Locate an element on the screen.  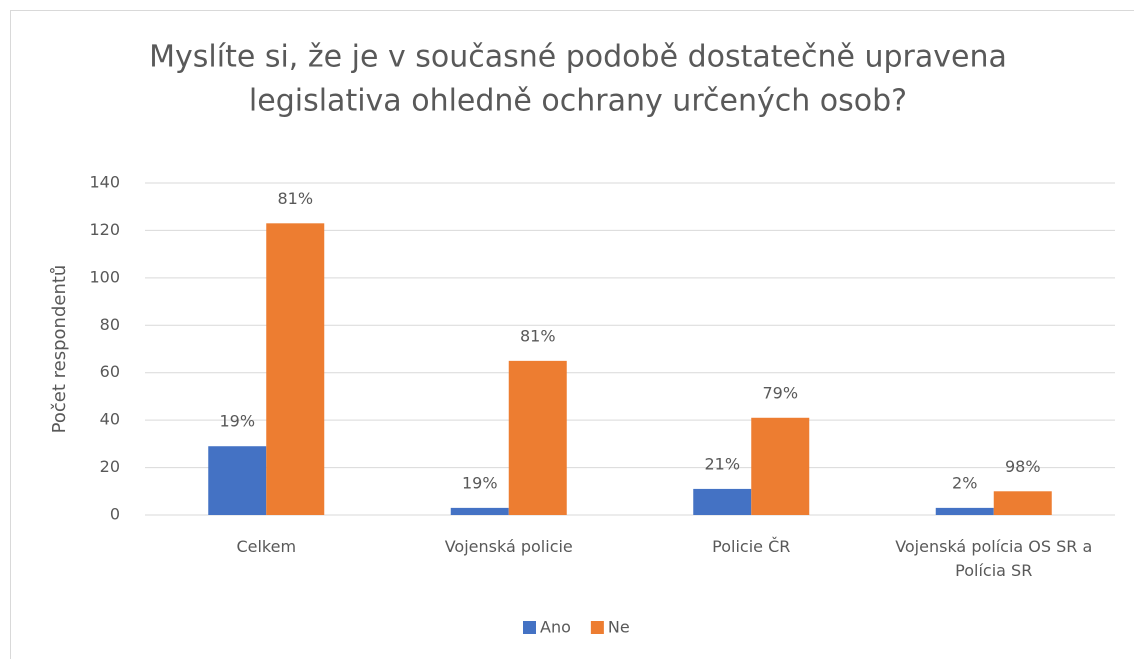
y-tick-label: 0 is located at coordinates (115, 514).